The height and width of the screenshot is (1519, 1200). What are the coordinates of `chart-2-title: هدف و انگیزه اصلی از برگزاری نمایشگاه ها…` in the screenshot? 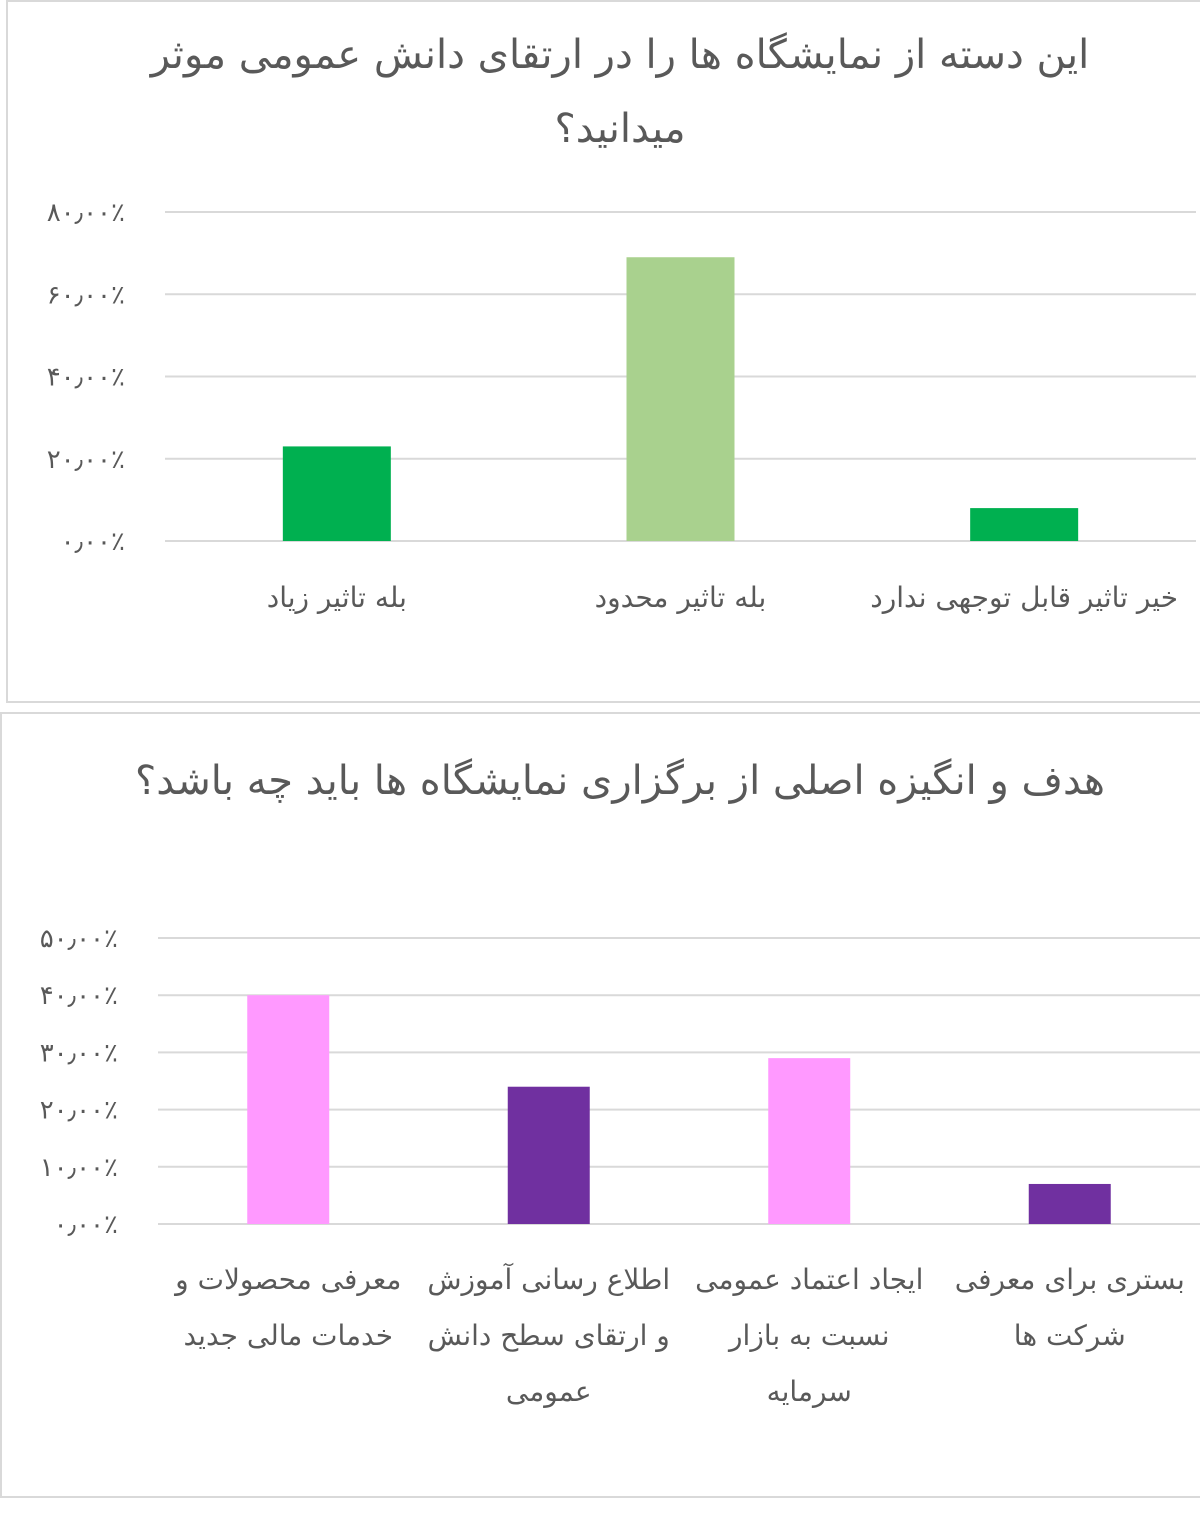 It's located at (620, 781).